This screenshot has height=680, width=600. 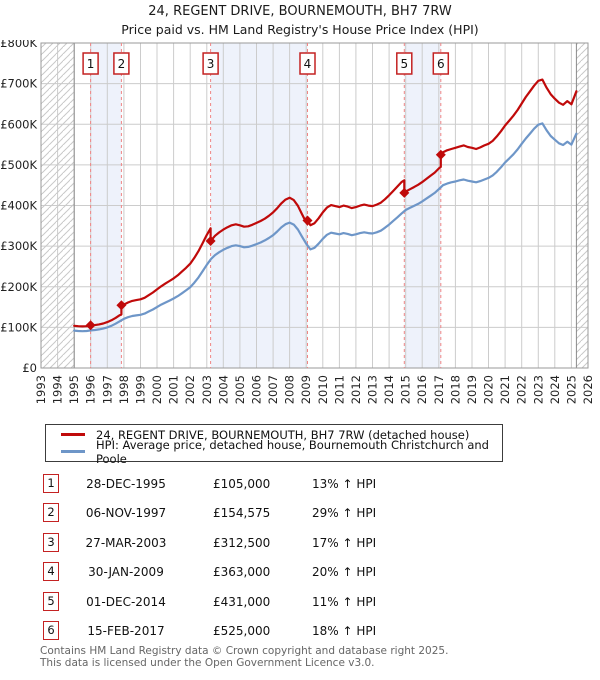 I want to click on sale-hpi-delta: 17% ↑ HPI, so click(x=344, y=543).